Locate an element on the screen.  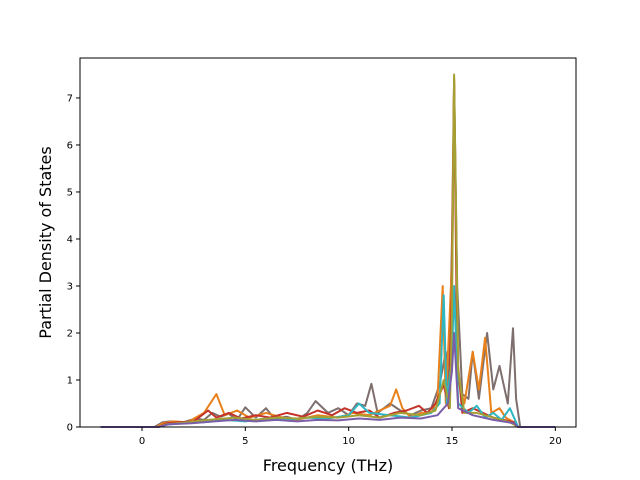
x-axis: 0 5 10 15 20 is located at coordinates (350, 437).